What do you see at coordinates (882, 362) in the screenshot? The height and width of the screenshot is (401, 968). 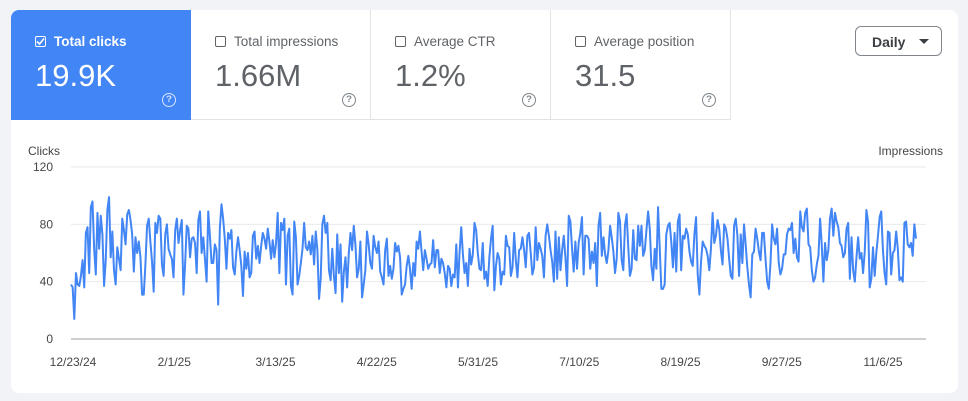 I see `x-tick-label: 11/6/25` at bounding box center [882, 362].